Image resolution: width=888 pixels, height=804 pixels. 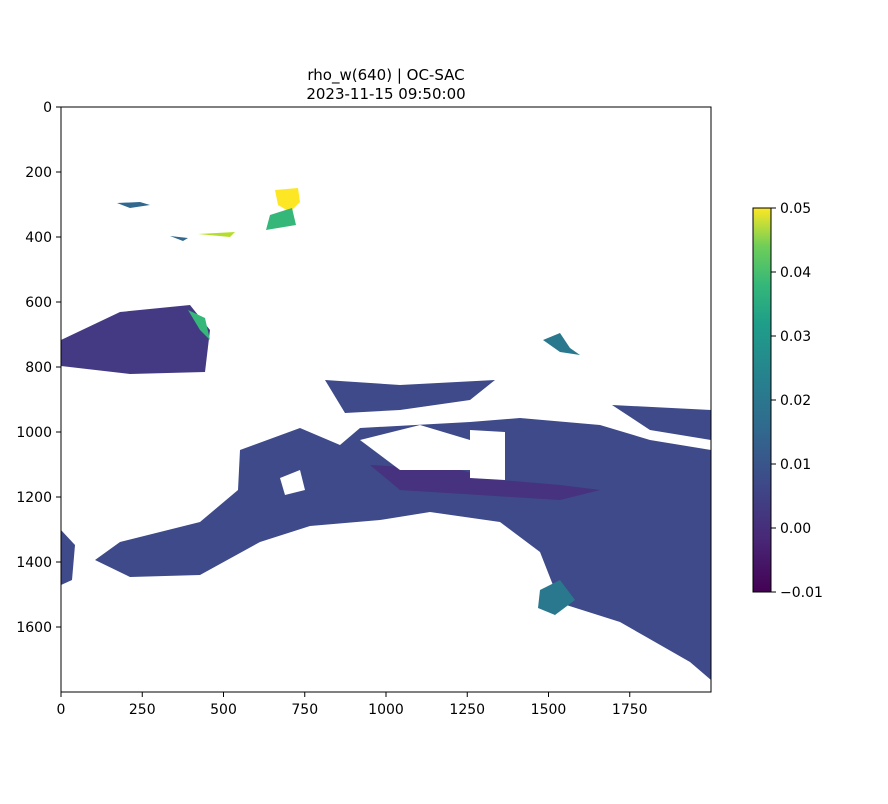 I want to click on y-tick-label: 1200, so click(x=34, y=498).